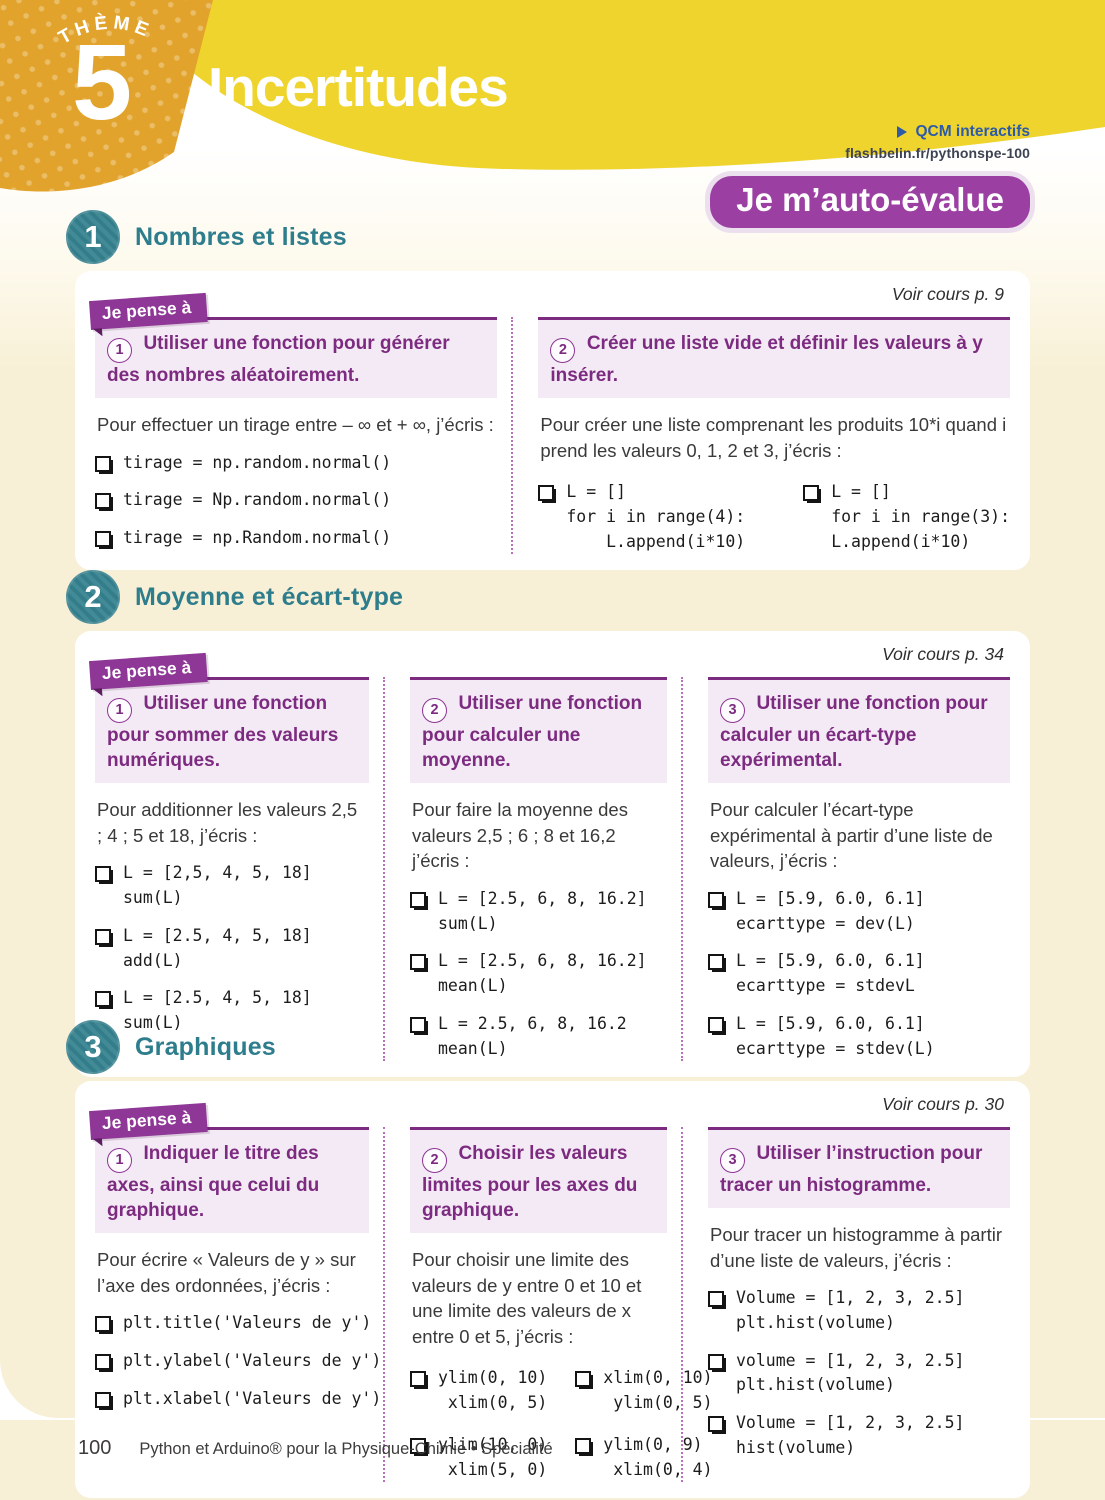 This screenshot has width=1105, height=1500. Describe the element at coordinates (585, 597) in the screenshot. I see `section-header: 2 Moyenne et écart-type` at that location.